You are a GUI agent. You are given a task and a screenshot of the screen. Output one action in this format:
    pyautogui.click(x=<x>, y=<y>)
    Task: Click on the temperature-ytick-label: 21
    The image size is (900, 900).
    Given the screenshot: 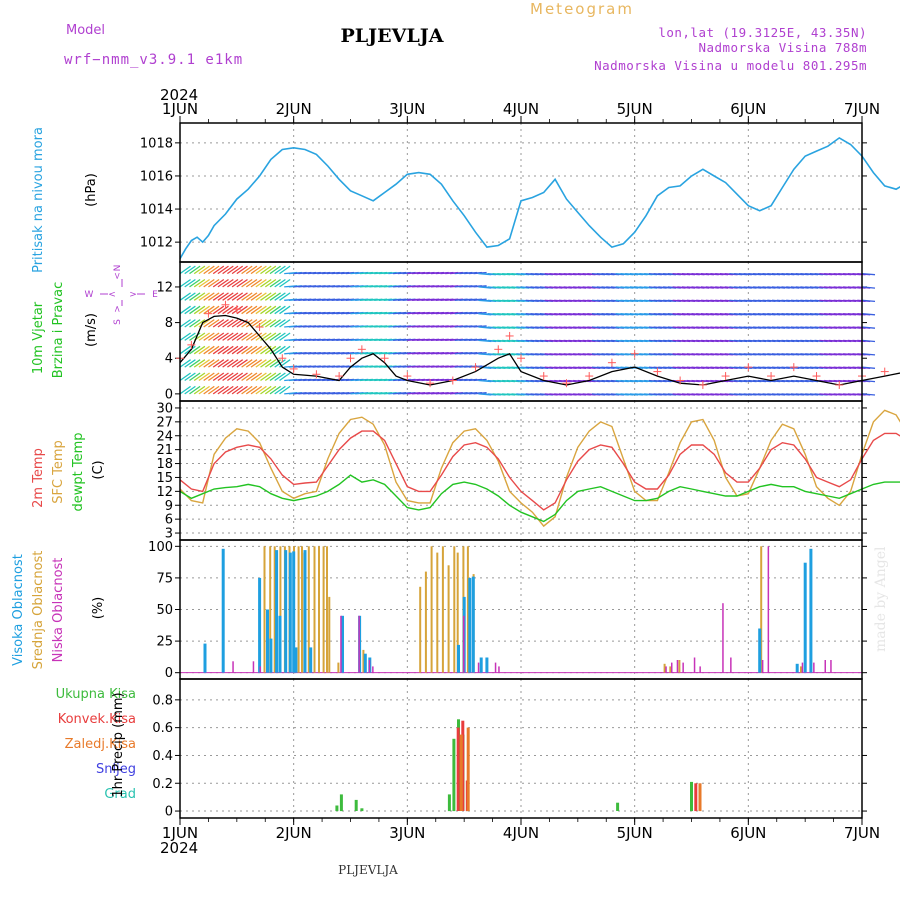 What is the action you would take?
    pyautogui.click(x=164, y=450)
    